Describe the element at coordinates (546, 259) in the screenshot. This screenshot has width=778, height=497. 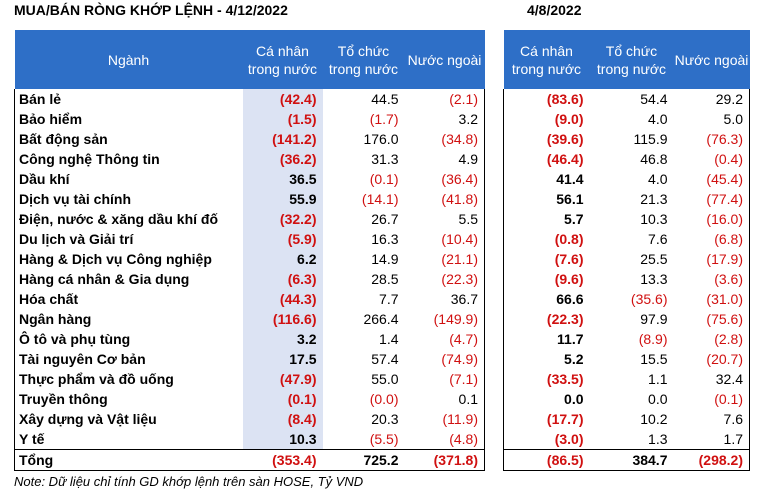
I see `individual-cell: (7.6)` at that location.